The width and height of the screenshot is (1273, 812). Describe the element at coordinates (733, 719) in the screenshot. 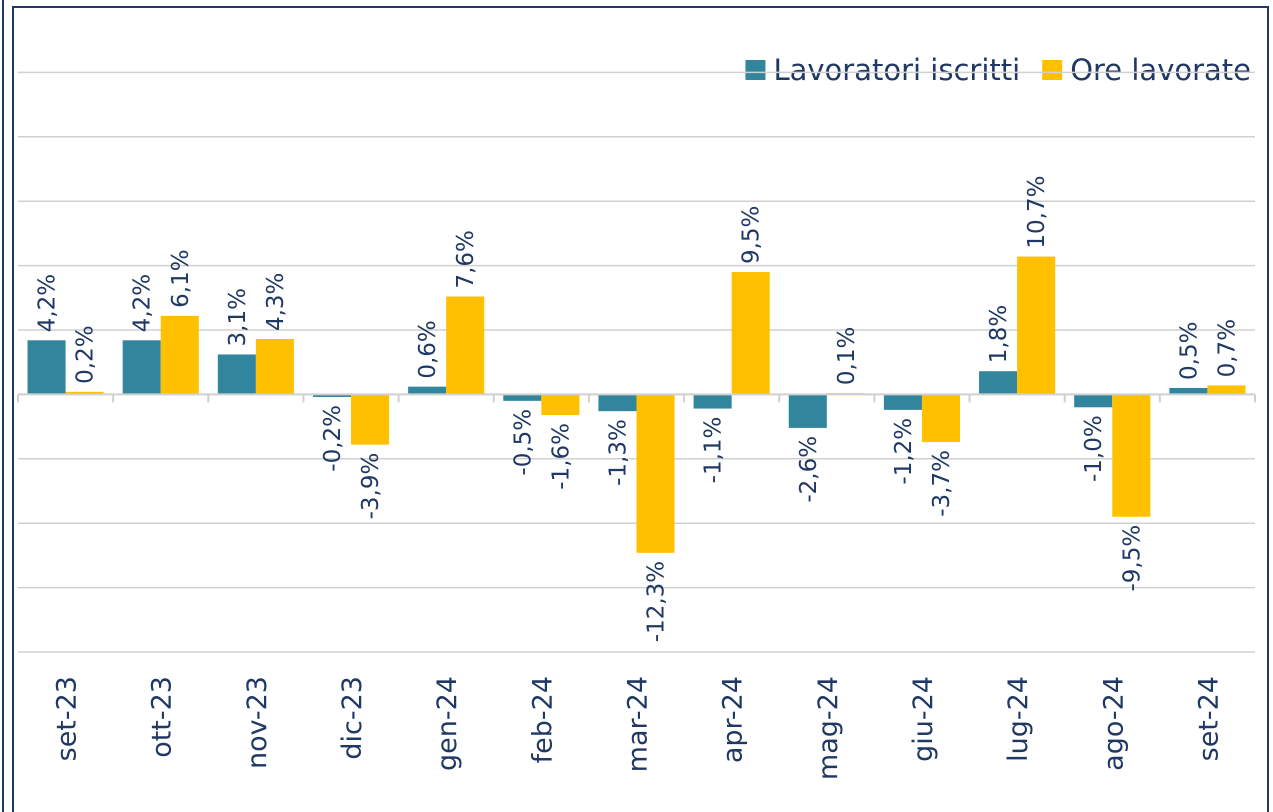

I see `x-tick-label: apr-24` at that location.